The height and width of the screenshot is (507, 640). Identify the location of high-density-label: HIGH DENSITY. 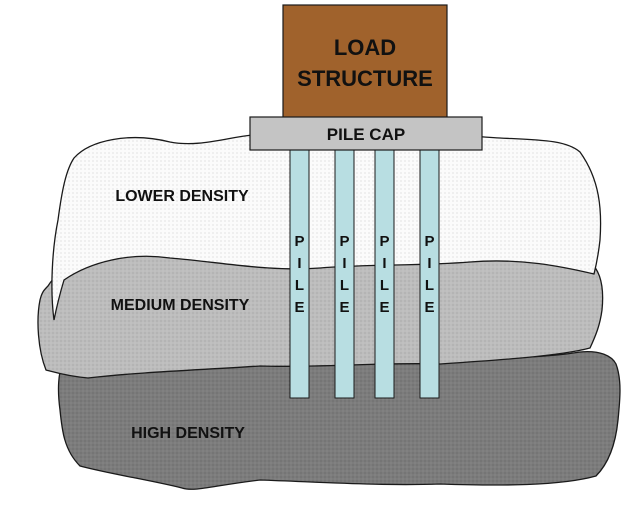
(188, 433).